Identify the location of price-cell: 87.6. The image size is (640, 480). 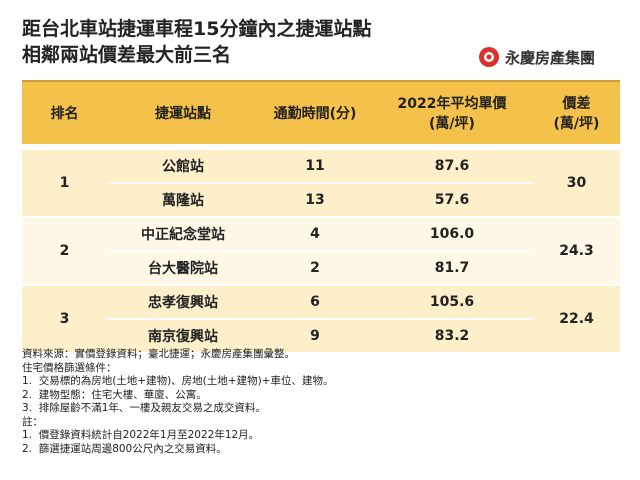
(452, 165).